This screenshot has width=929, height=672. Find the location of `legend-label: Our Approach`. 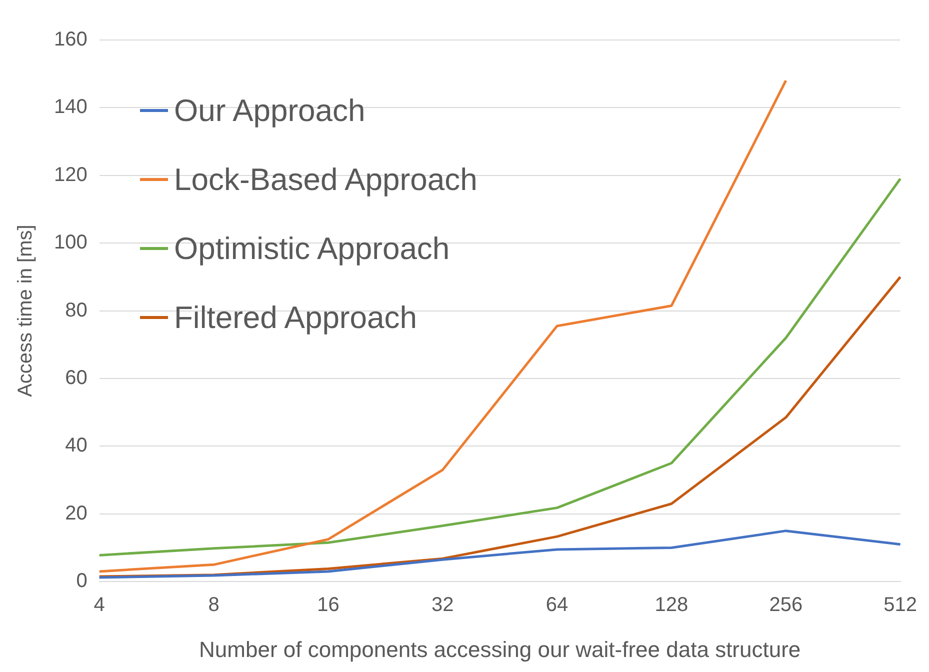

legend-label: Our Approach is located at coordinates (270, 110).